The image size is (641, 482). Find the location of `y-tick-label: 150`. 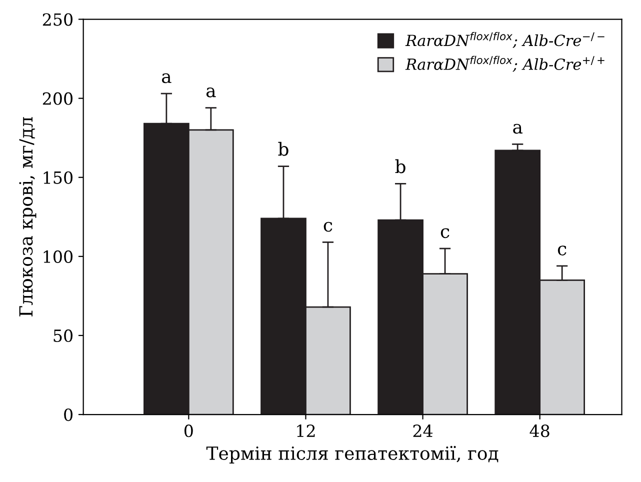

y-tick-label: 150 is located at coordinates (58, 177).